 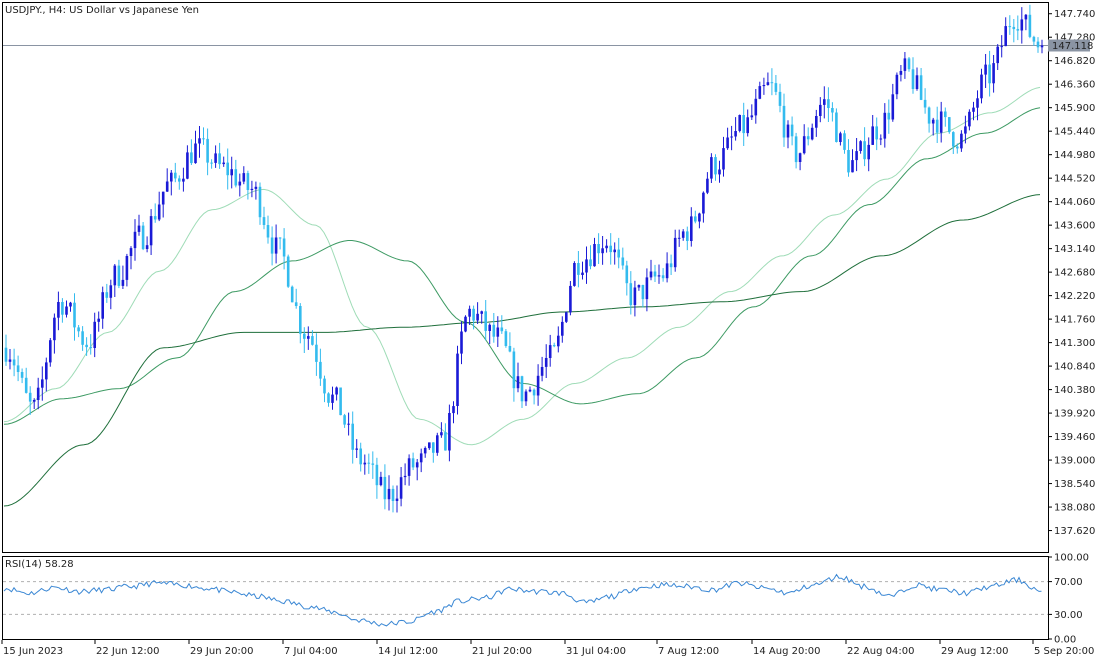 I want to click on price-tick-label: 137.620, so click(x=1074, y=531).